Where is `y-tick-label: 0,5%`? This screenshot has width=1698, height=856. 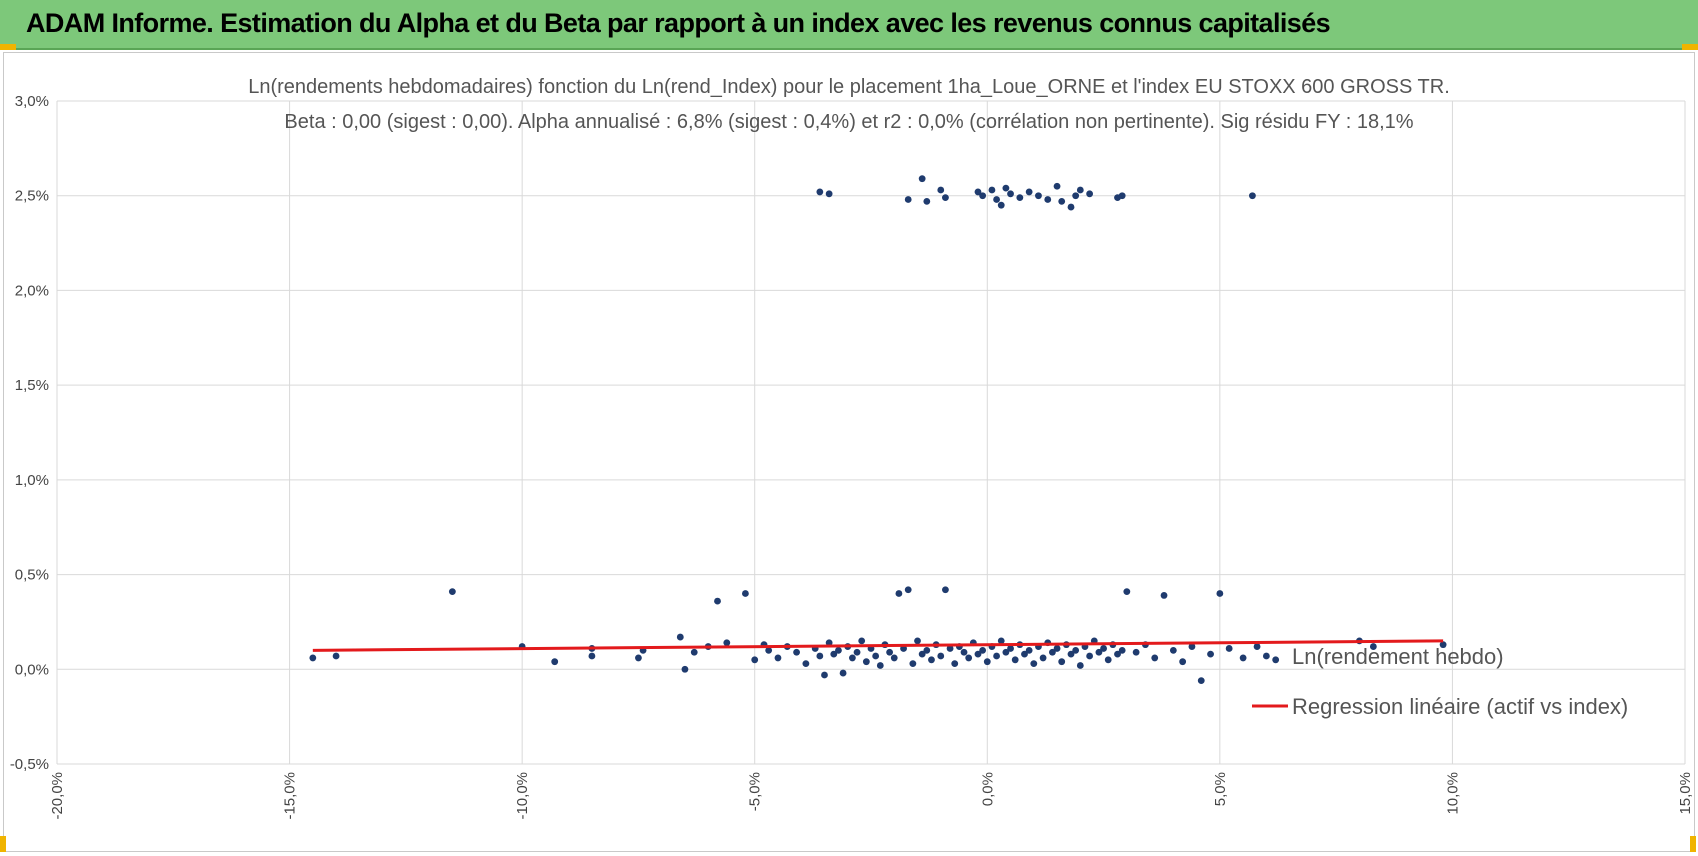 y-tick-label: 0,5% is located at coordinates (32, 575).